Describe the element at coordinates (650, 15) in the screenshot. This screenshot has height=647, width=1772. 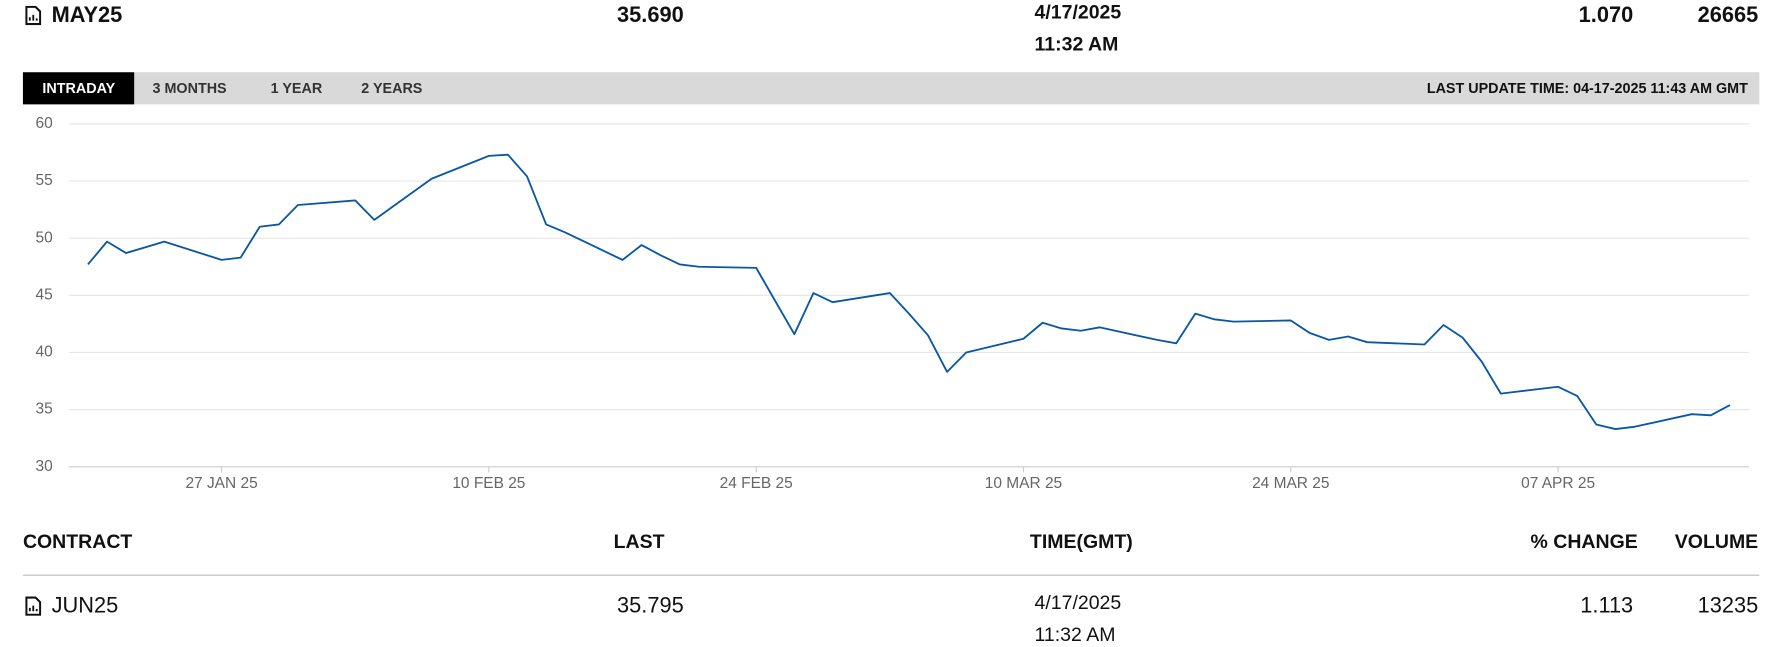
I see `last: 35.690` at that location.